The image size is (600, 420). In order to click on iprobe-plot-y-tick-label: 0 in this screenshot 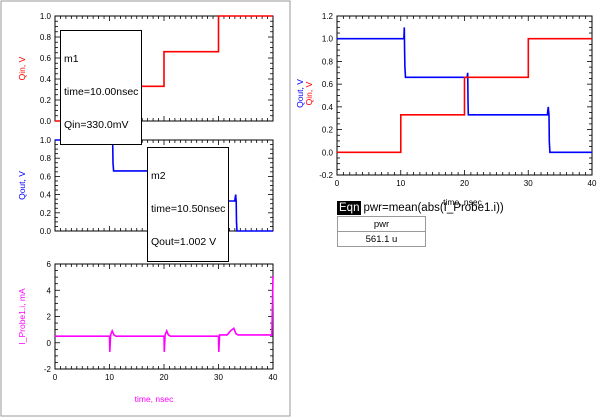, I will do `click(49, 343)`.